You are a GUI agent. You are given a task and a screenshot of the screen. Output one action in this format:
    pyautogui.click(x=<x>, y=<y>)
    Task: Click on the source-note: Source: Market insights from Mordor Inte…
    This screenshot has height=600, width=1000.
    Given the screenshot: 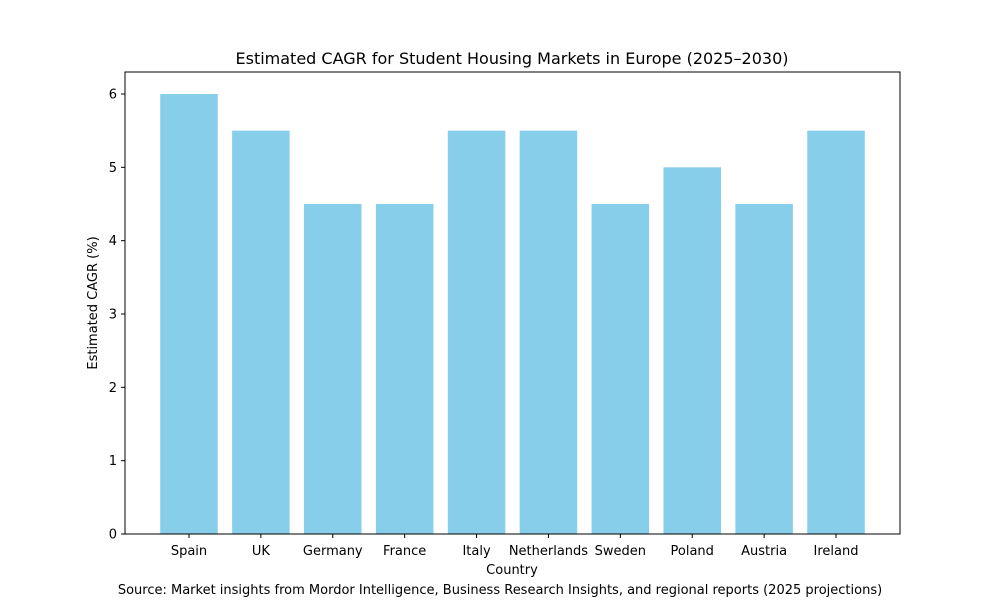 What is the action you would take?
    pyautogui.click(x=500, y=590)
    